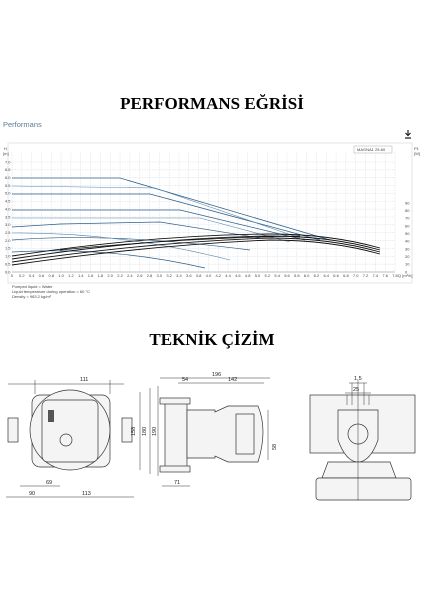 The height and width of the screenshot is (600, 424). What do you see at coordinates (8, 216) in the screenshot?
I see `y-tick-label: 3.5` at bounding box center [8, 216].